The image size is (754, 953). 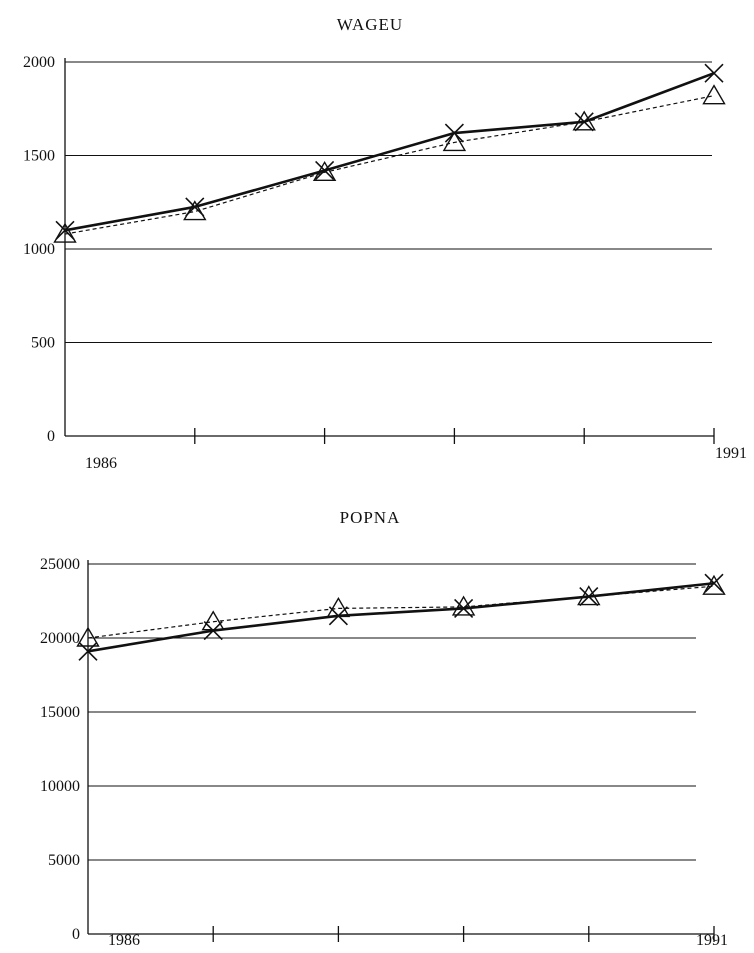 What do you see at coordinates (39, 249) in the screenshot?
I see `y-tick-label: 1000` at bounding box center [39, 249].